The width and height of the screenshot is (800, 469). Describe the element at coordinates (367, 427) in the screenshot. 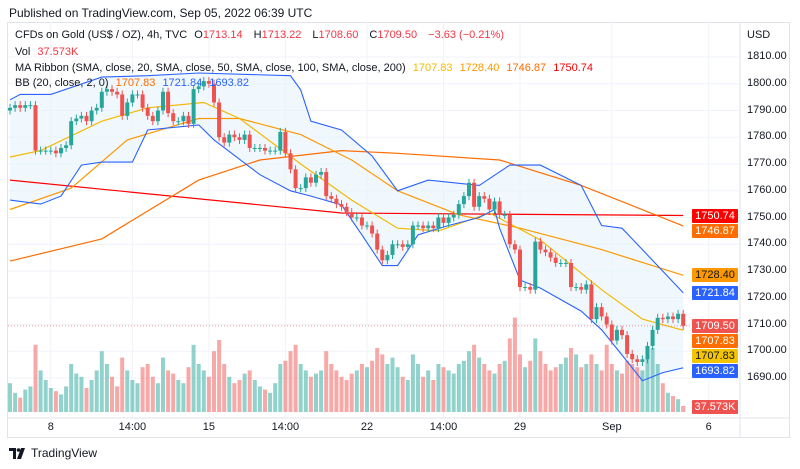

I see `time-label: 22` at that location.